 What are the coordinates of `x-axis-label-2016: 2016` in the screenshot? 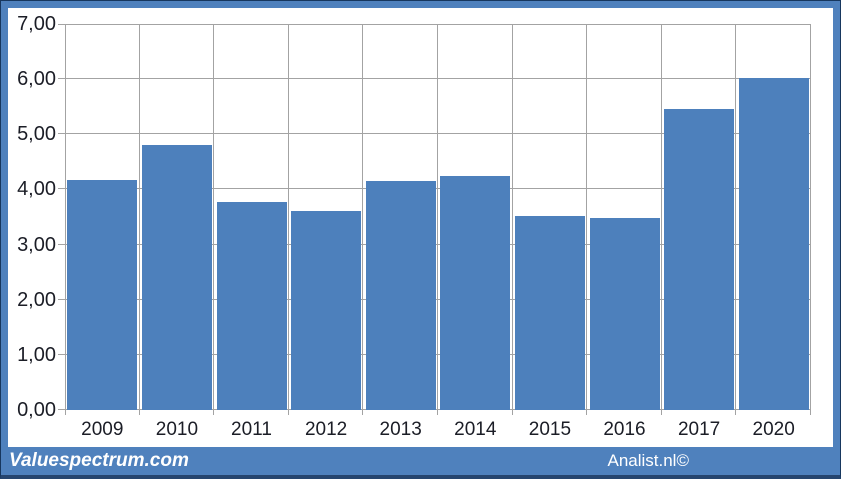 It's located at (624, 429).